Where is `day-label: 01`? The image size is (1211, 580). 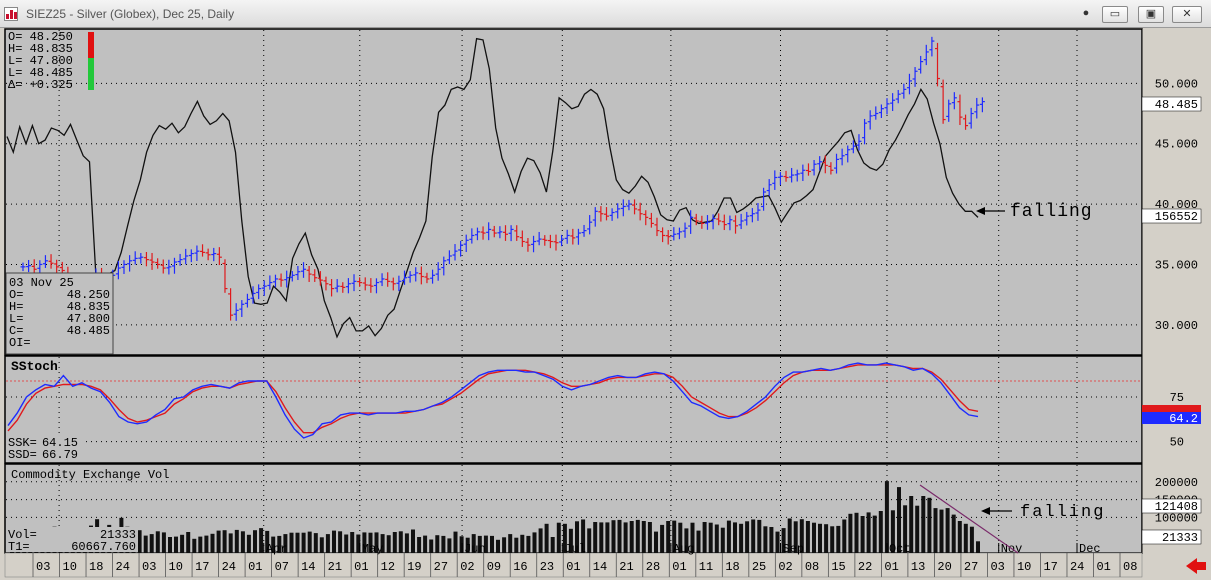
day-label: 01 is located at coordinates (1103, 567).